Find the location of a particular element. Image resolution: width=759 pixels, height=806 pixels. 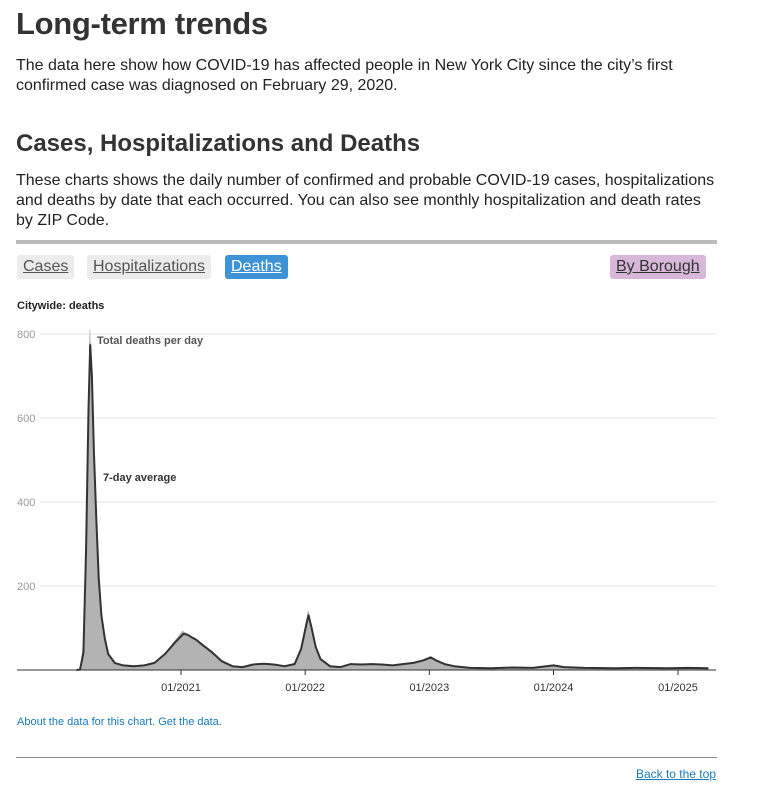

by-borough-button: By Borough is located at coordinates (658, 267).